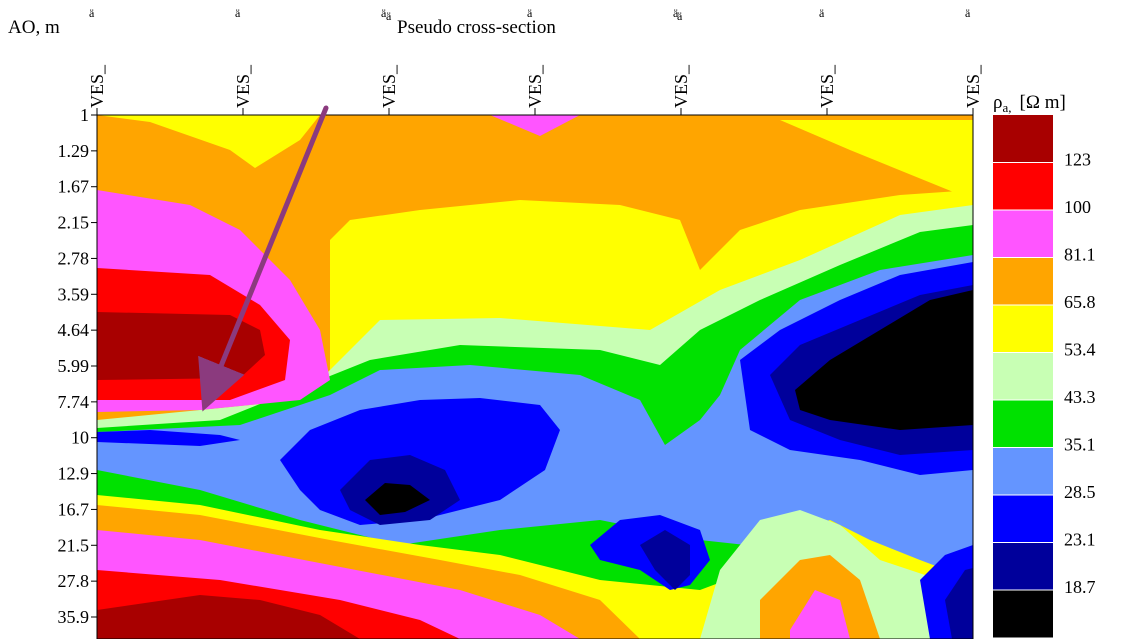 The image size is (1124, 639). I want to click on colorbar-level-label: 28.5, so click(1080, 492).